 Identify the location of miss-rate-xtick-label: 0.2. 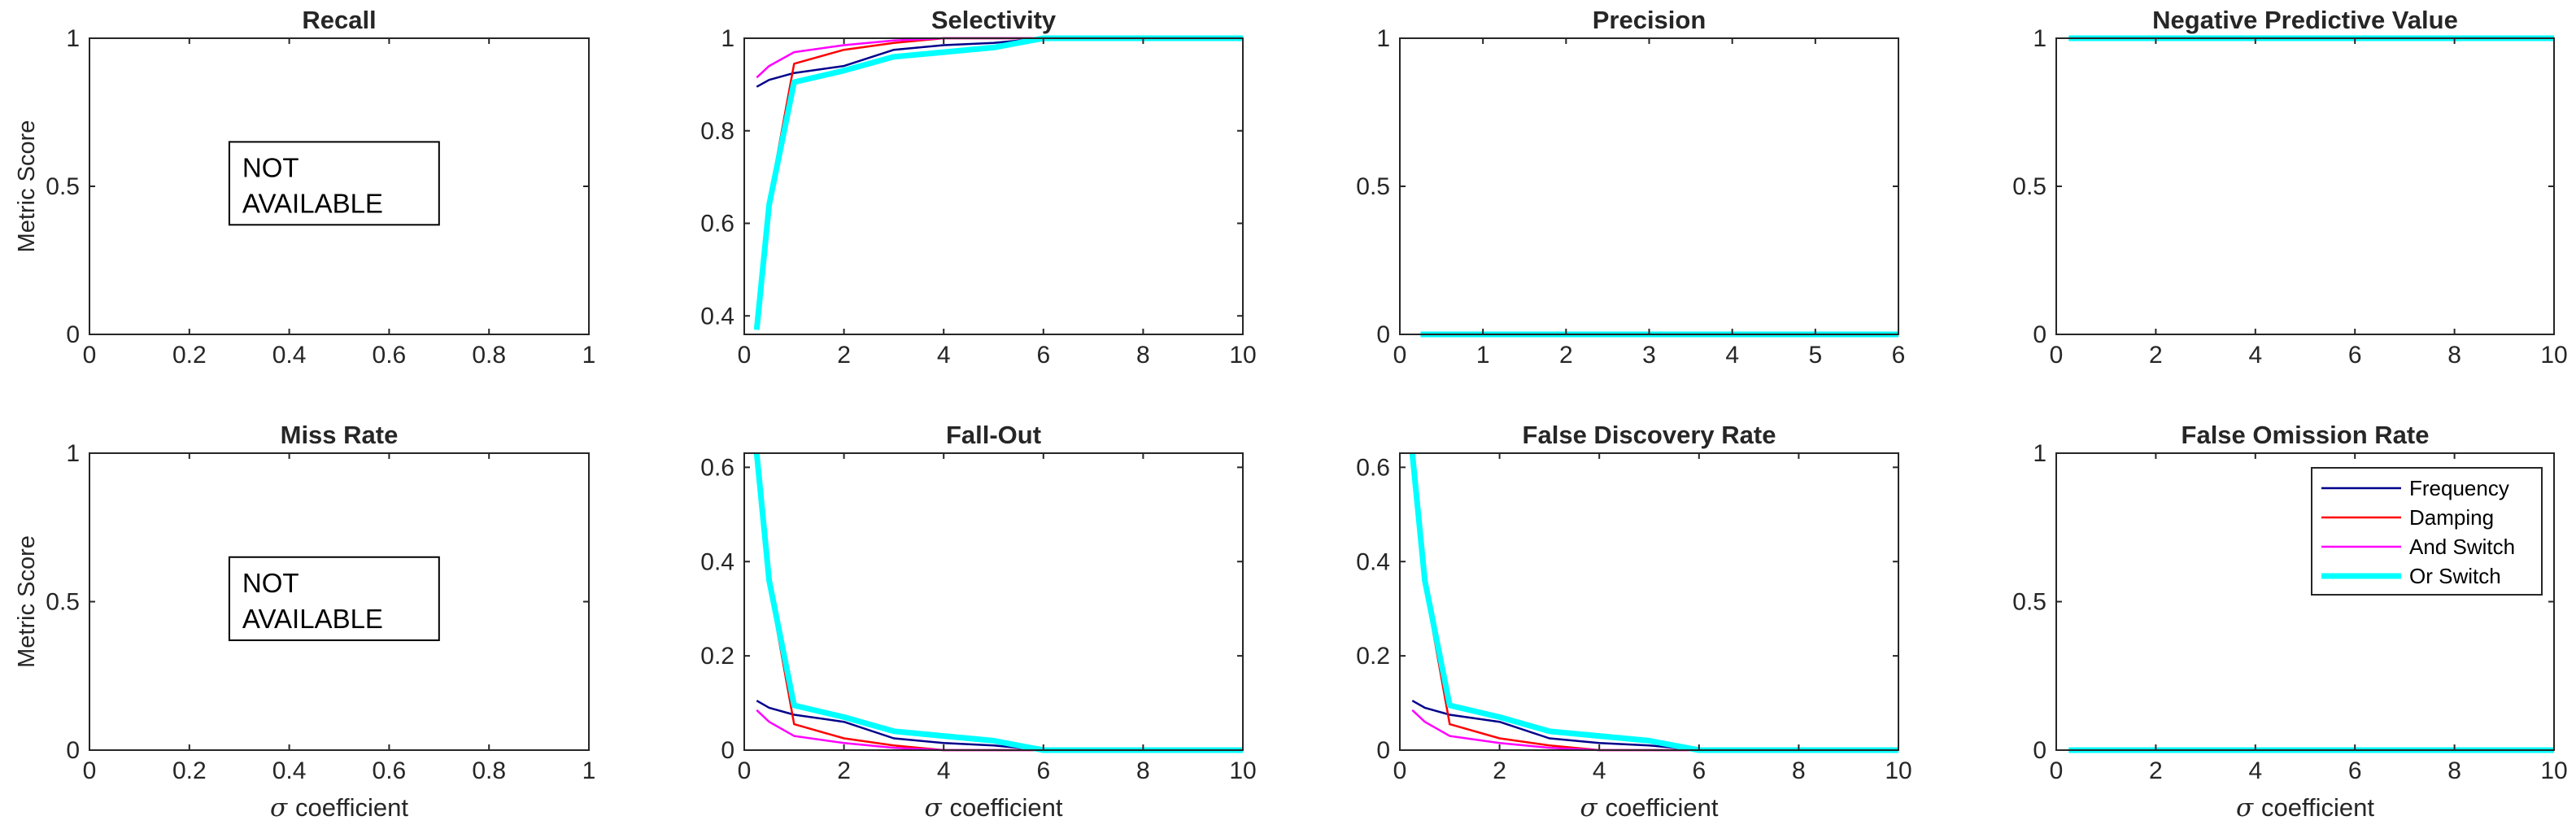
(189, 771).